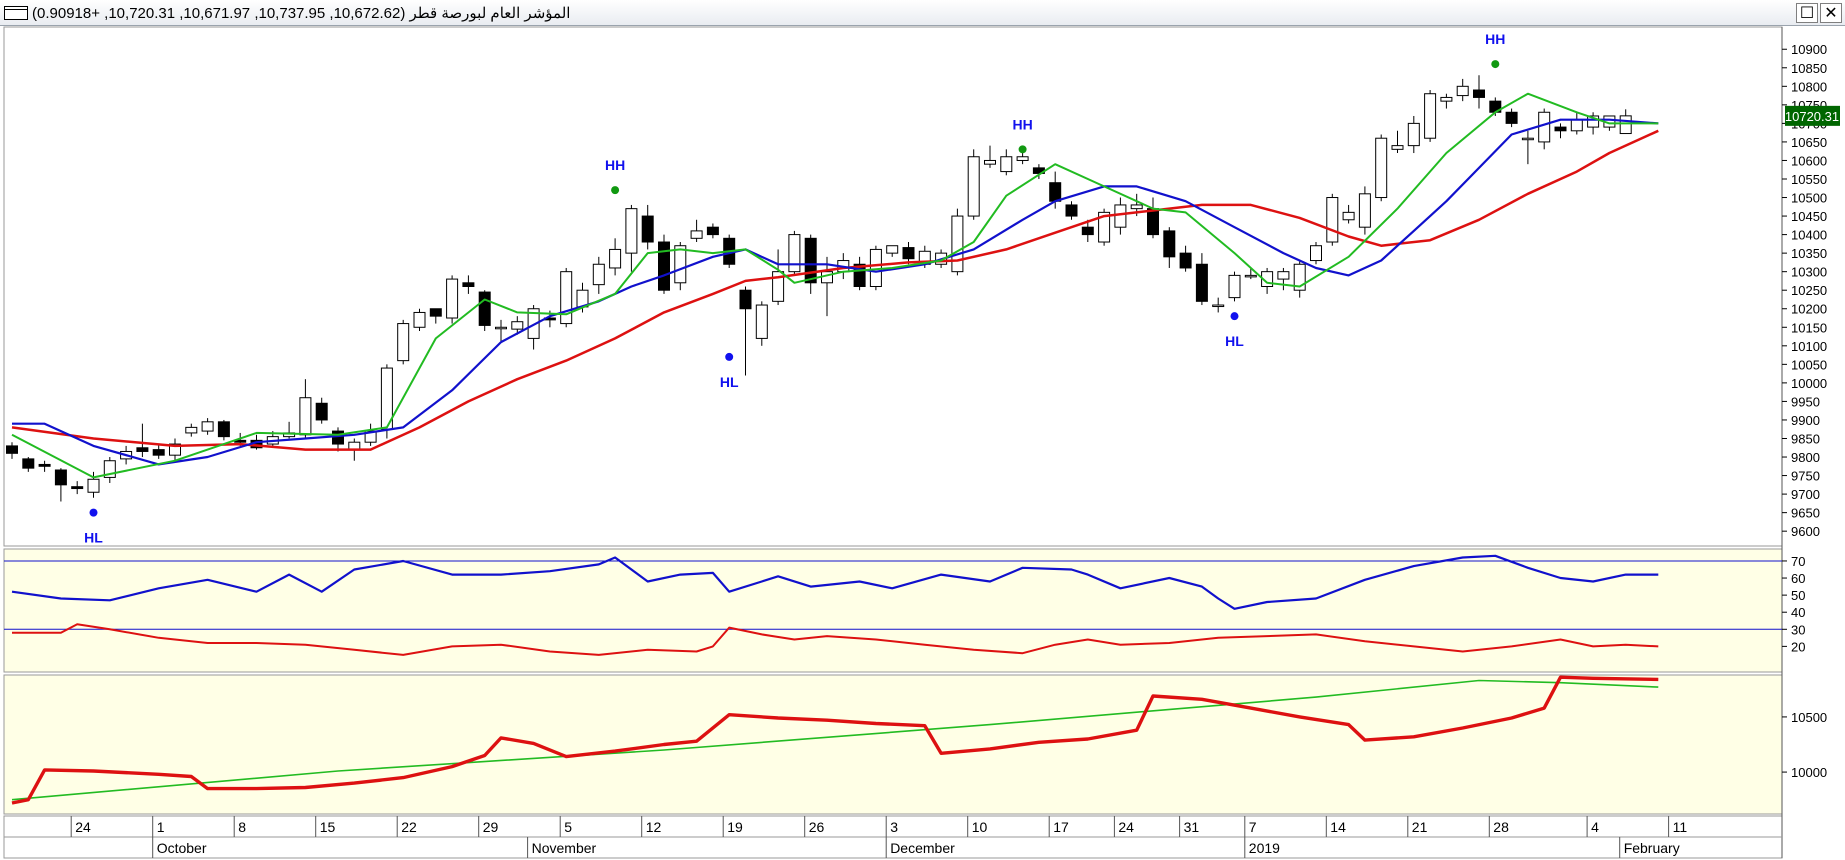 This screenshot has height=860, width=1845. I want to click on day-label: 31, so click(1192, 827).